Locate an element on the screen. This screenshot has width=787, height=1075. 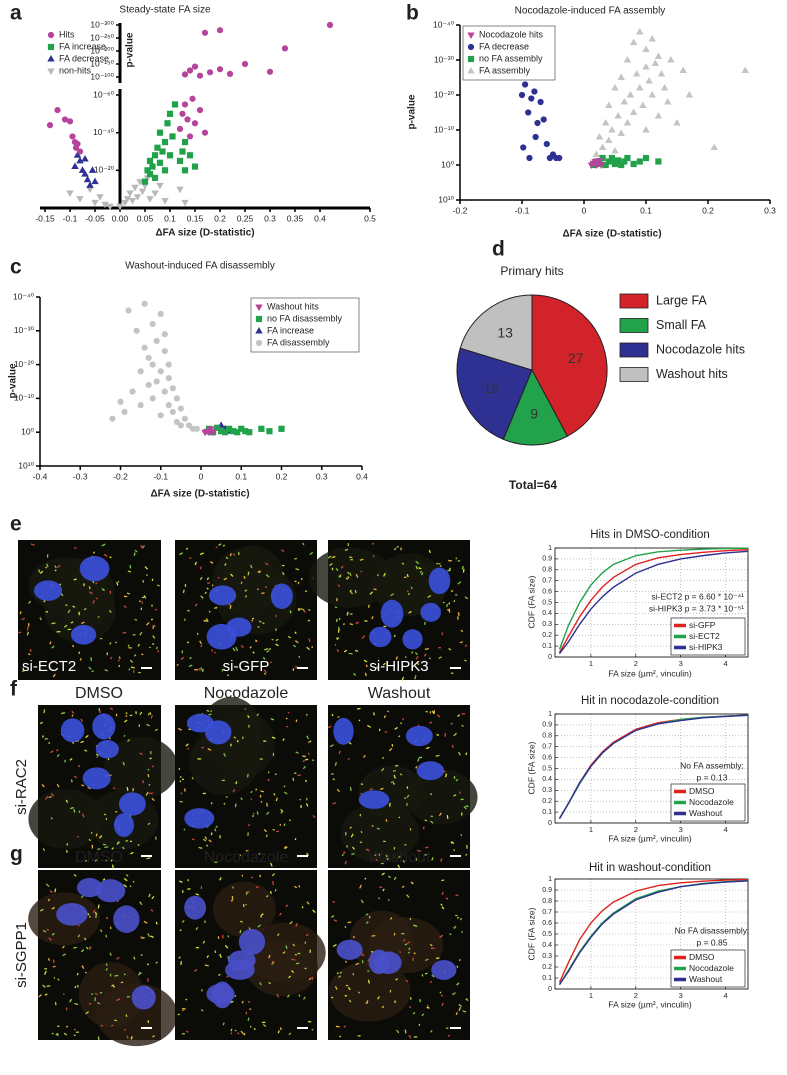
x-tick-label: 0.05 is located at coordinates (145, 218).